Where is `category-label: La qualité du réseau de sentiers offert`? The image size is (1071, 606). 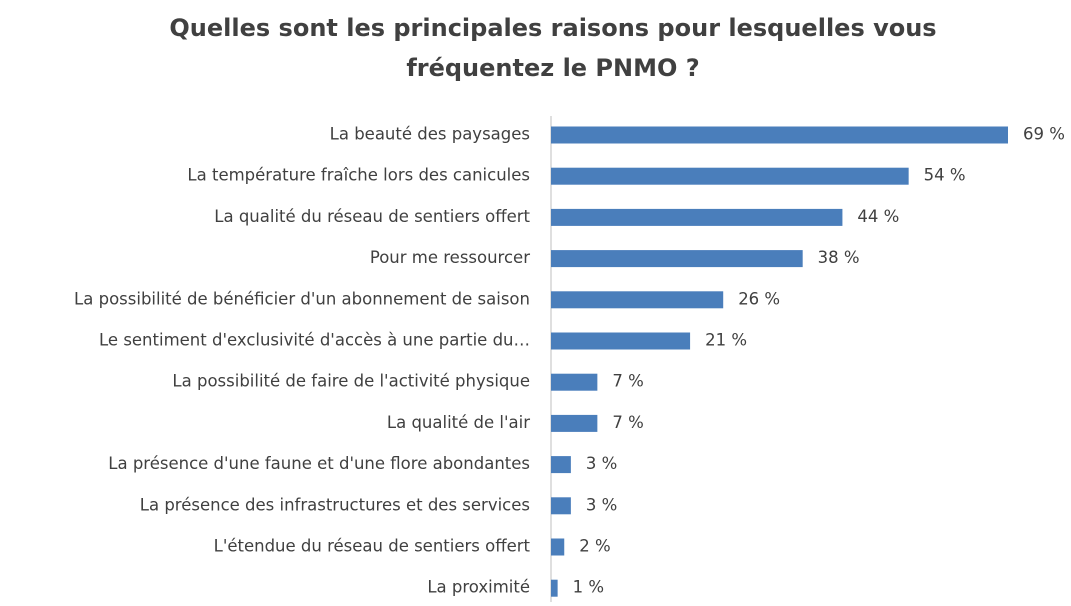
category-label: La qualité du réseau de sentiers offert is located at coordinates (372, 216).